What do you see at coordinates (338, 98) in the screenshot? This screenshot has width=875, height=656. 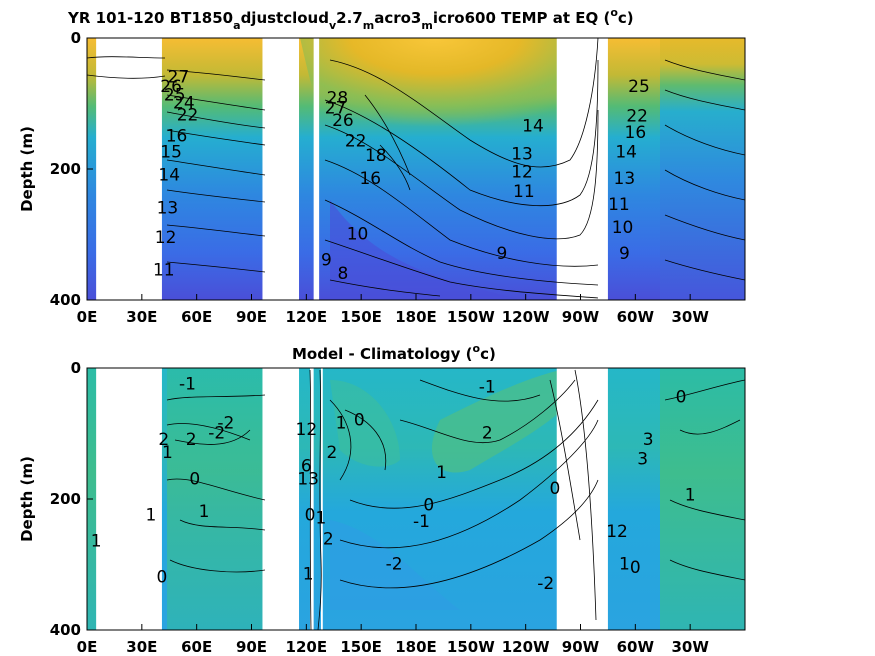 I see `top-contour-label: 28` at bounding box center [338, 98].